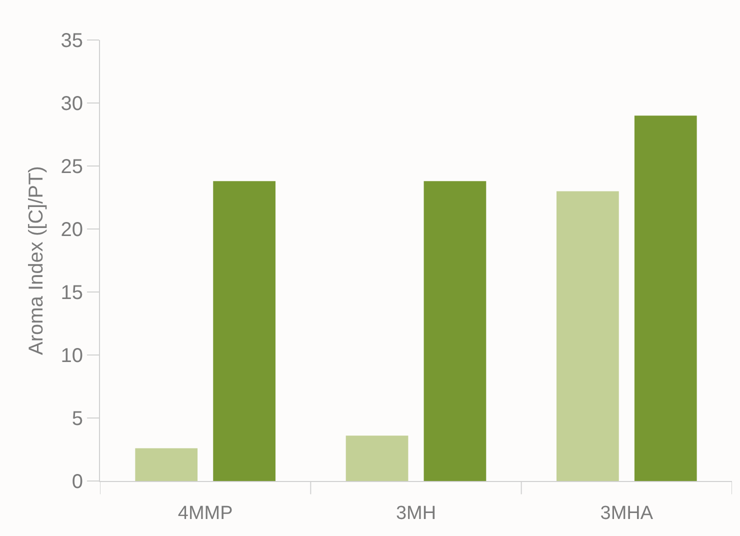 The width and height of the screenshot is (740, 536). I want to click on y-tick-label: 15, so click(71, 293).